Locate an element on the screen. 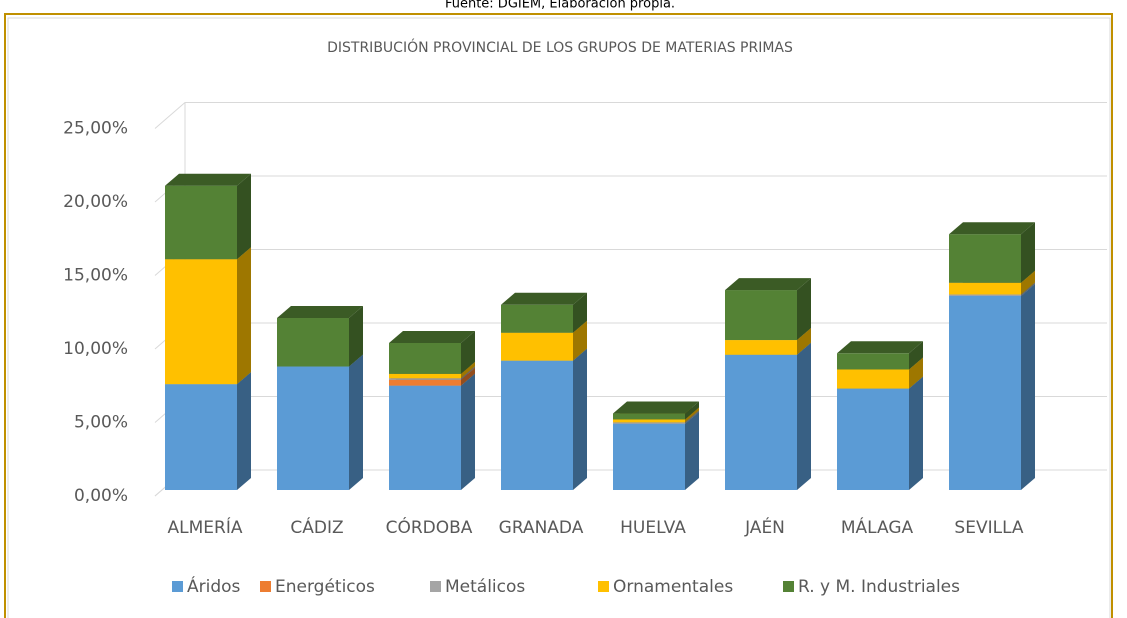  legend-label: Energéticos is located at coordinates (325, 587).